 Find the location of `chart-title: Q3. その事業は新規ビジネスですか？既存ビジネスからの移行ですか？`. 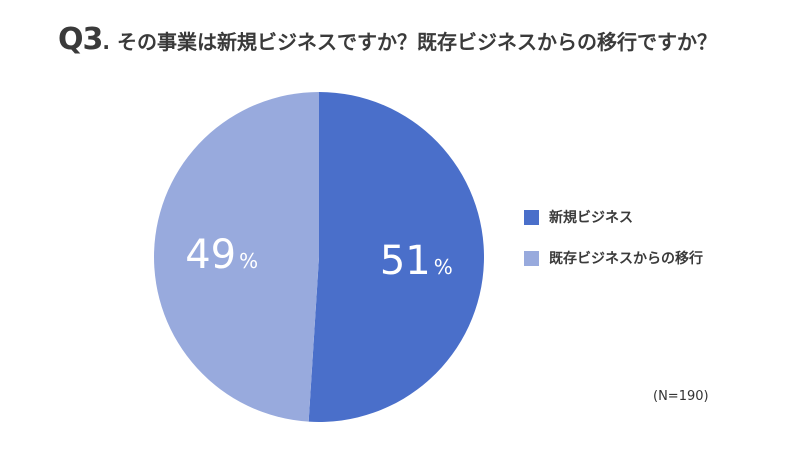

chart-title: Q3. その事業は新規ビジネスですか？既存ビジネスからの移行ですか？ is located at coordinates (387, 39).